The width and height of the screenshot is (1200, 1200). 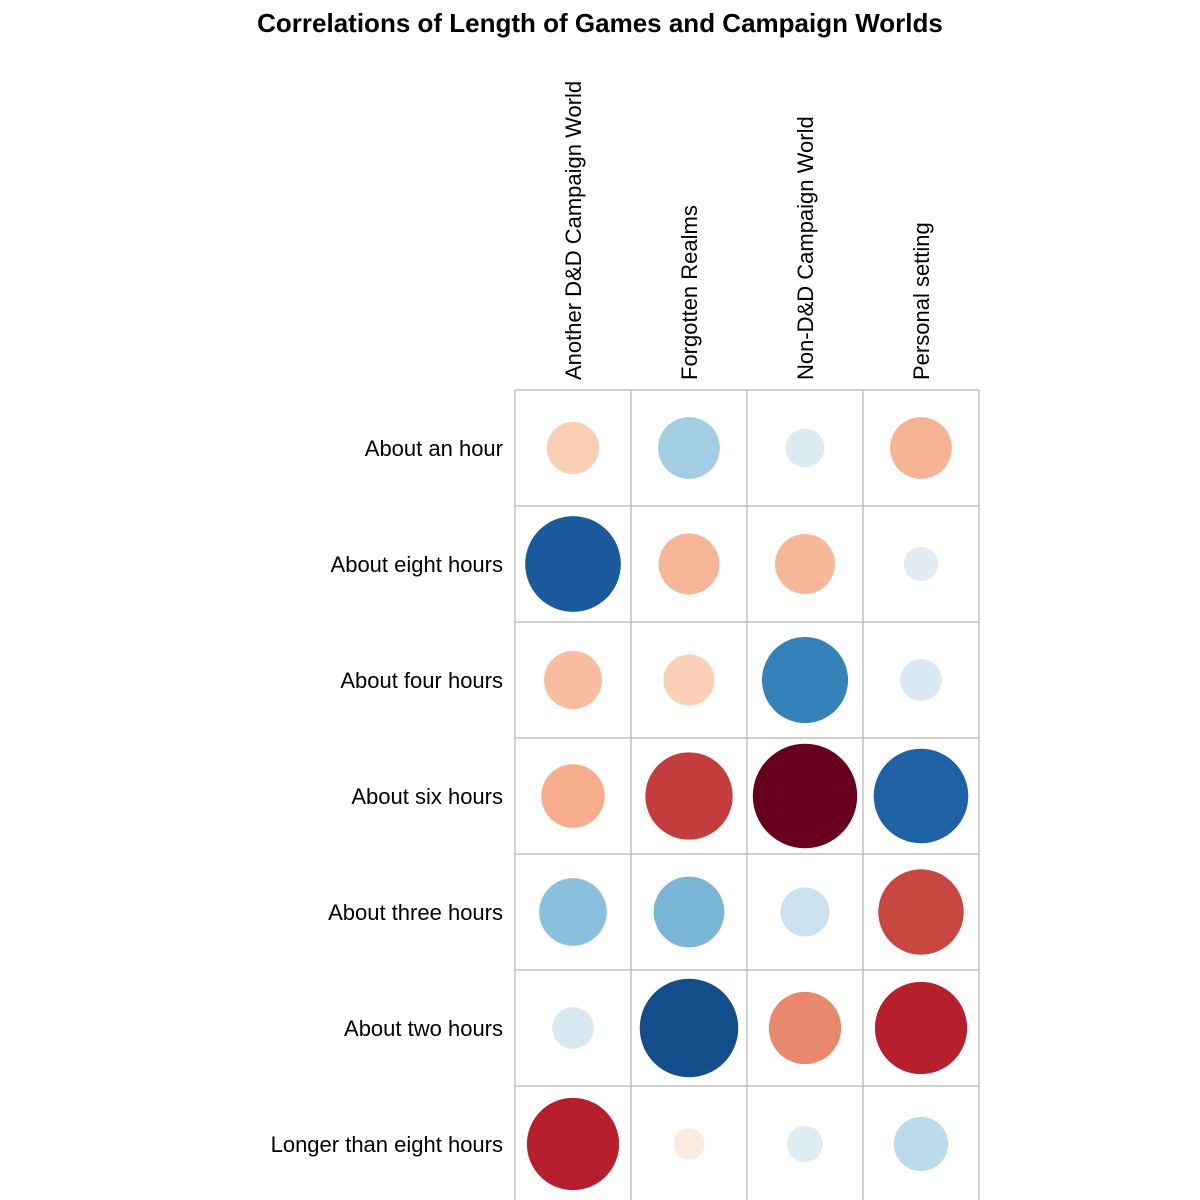 What do you see at coordinates (921, 1144) in the screenshot?
I see `circle-longer-than-eight-hours-personal-setting` at bounding box center [921, 1144].